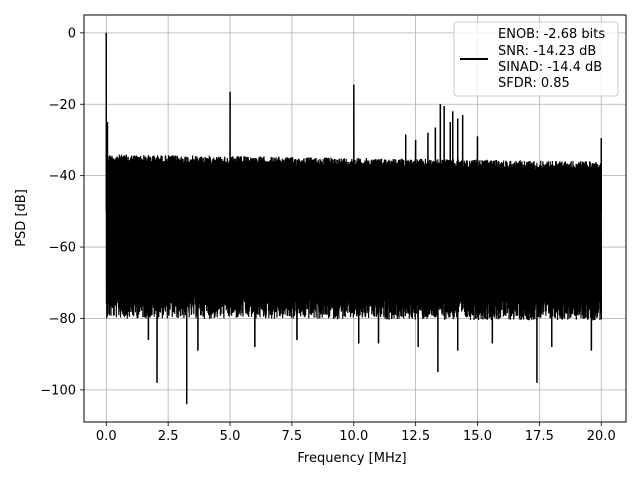  I want to click on x-tick-label: 2.5, so click(168, 436).